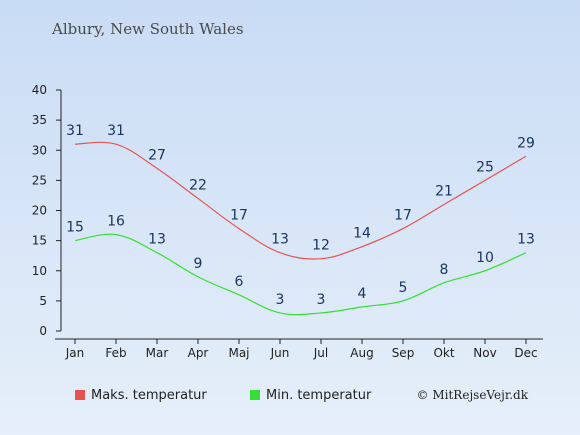 The width and height of the screenshot is (580, 435). Describe the element at coordinates (362, 294) in the screenshot. I see `data-label-min: 4` at that location.